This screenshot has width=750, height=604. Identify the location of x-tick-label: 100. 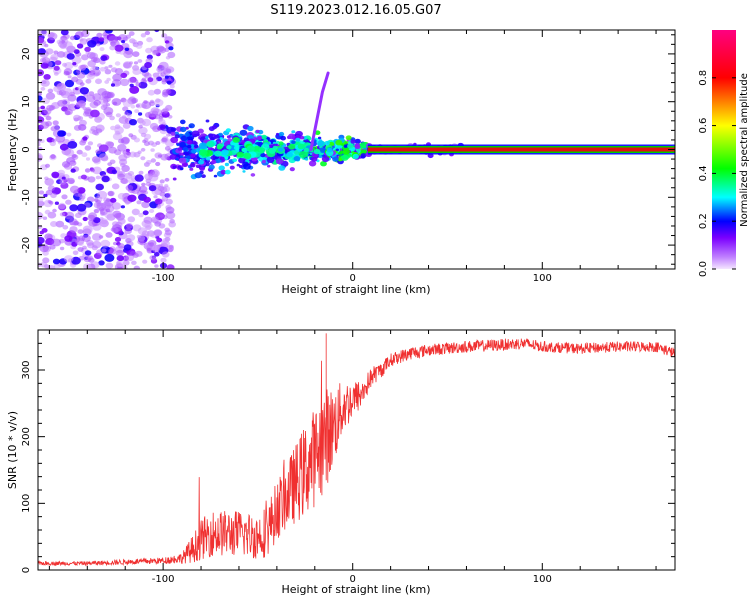
(542, 278).